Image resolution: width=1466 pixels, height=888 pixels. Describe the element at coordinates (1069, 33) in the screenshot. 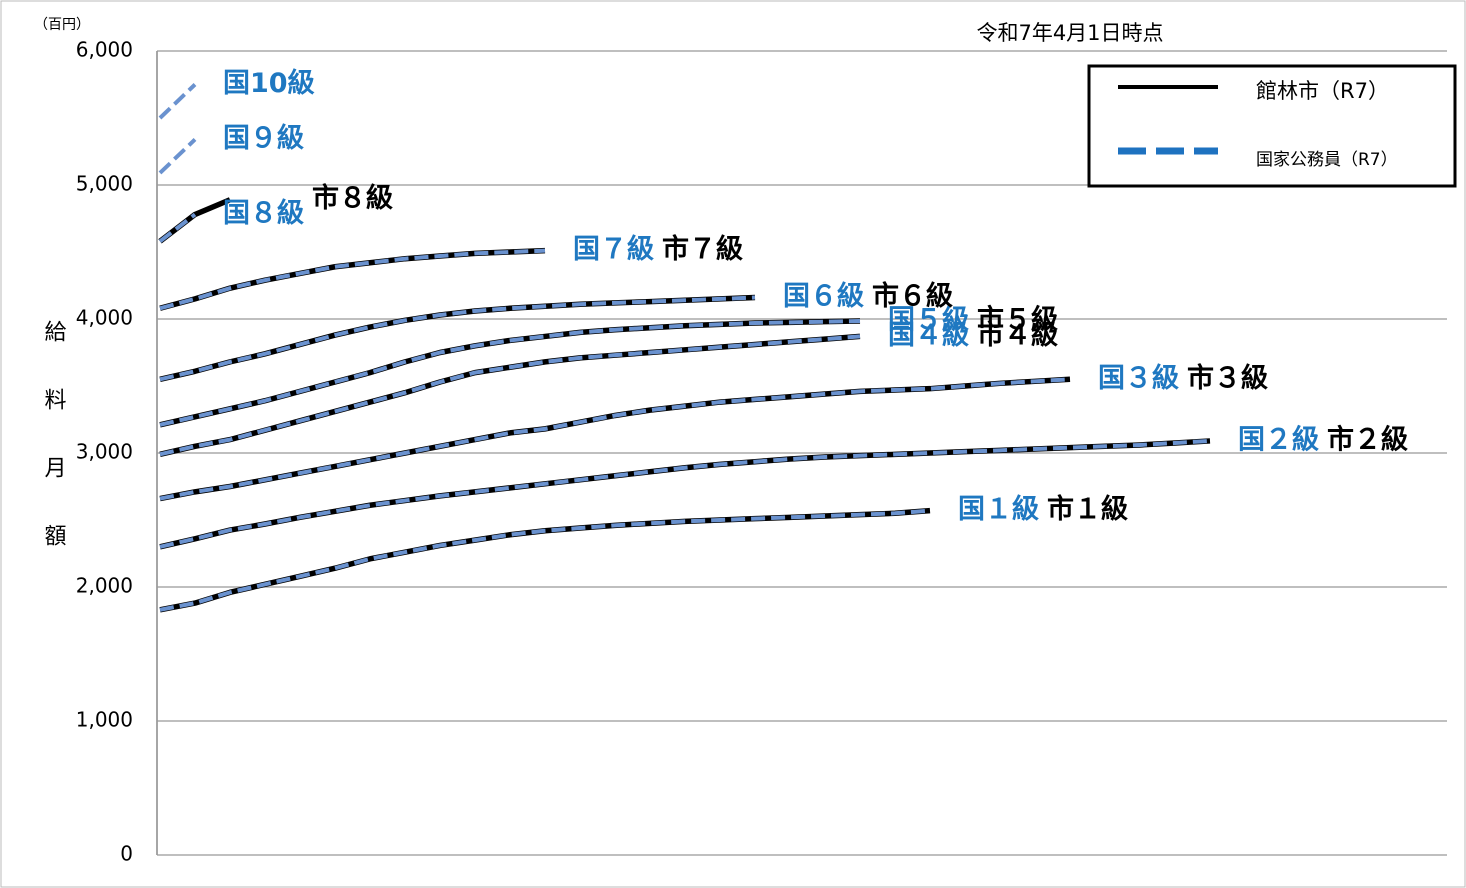

I see `date-note: 令和7年4月1日時点` at that location.